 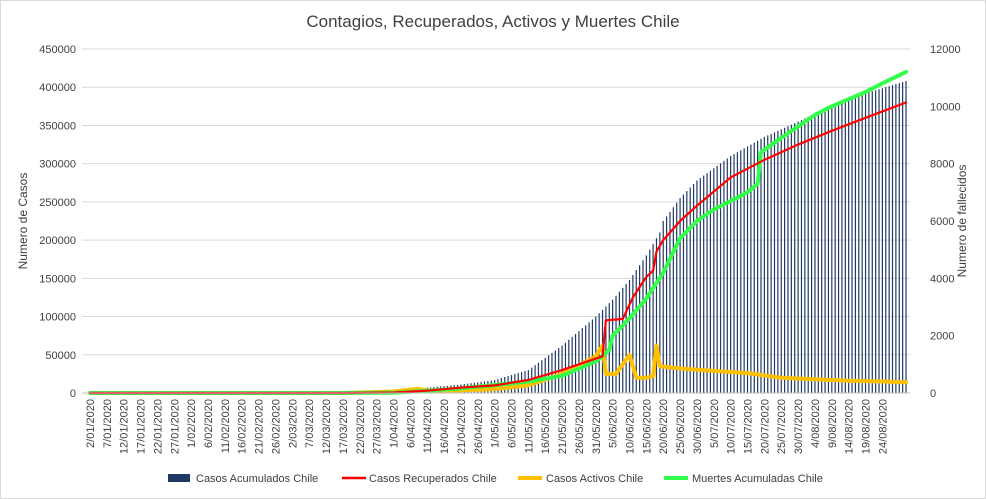 What do you see at coordinates (942, 279) in the screenshot?
I see `y2-tick-label: 4000` at bounding box center [942, 279].